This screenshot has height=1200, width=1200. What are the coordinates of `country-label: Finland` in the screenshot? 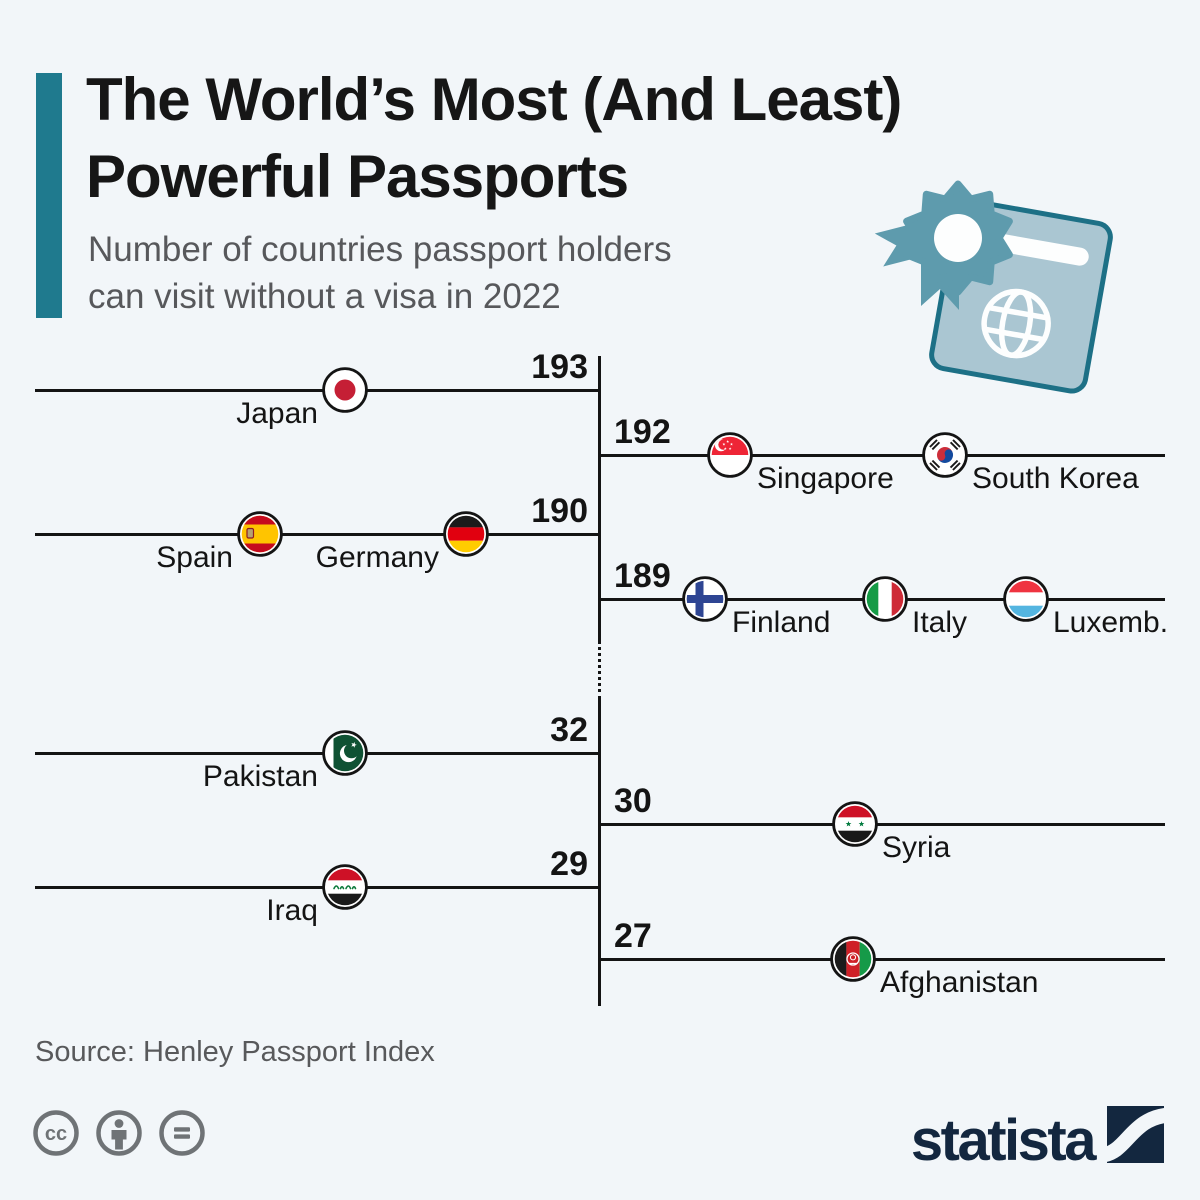 It's located at (781, 622).